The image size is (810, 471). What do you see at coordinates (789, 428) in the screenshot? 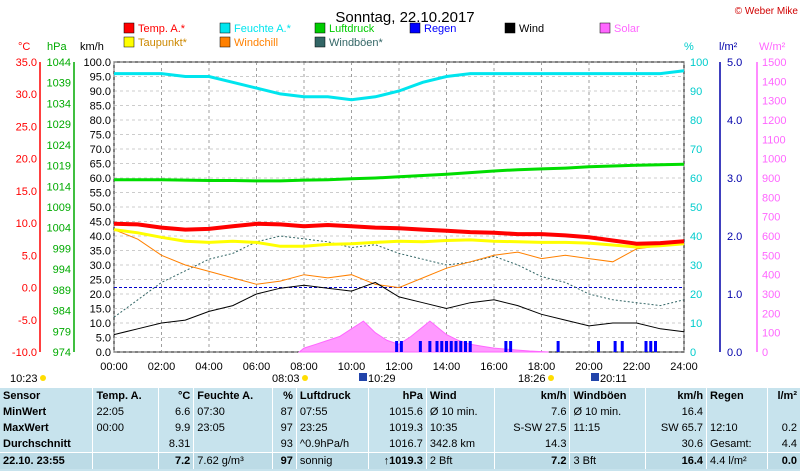
I see `cell: 0.2` at bounding box center [789, 428].